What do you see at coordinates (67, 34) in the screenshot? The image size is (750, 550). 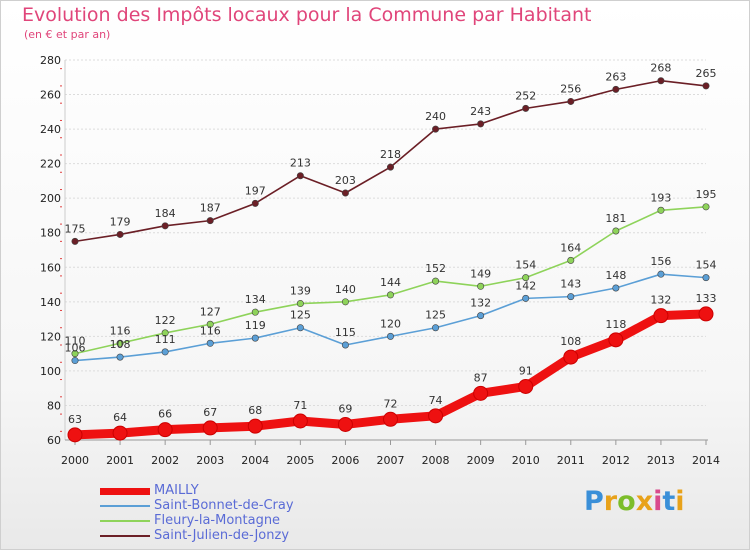 I see `chart-subtitle: (en € et par an)` at bounding box center [67, 34].